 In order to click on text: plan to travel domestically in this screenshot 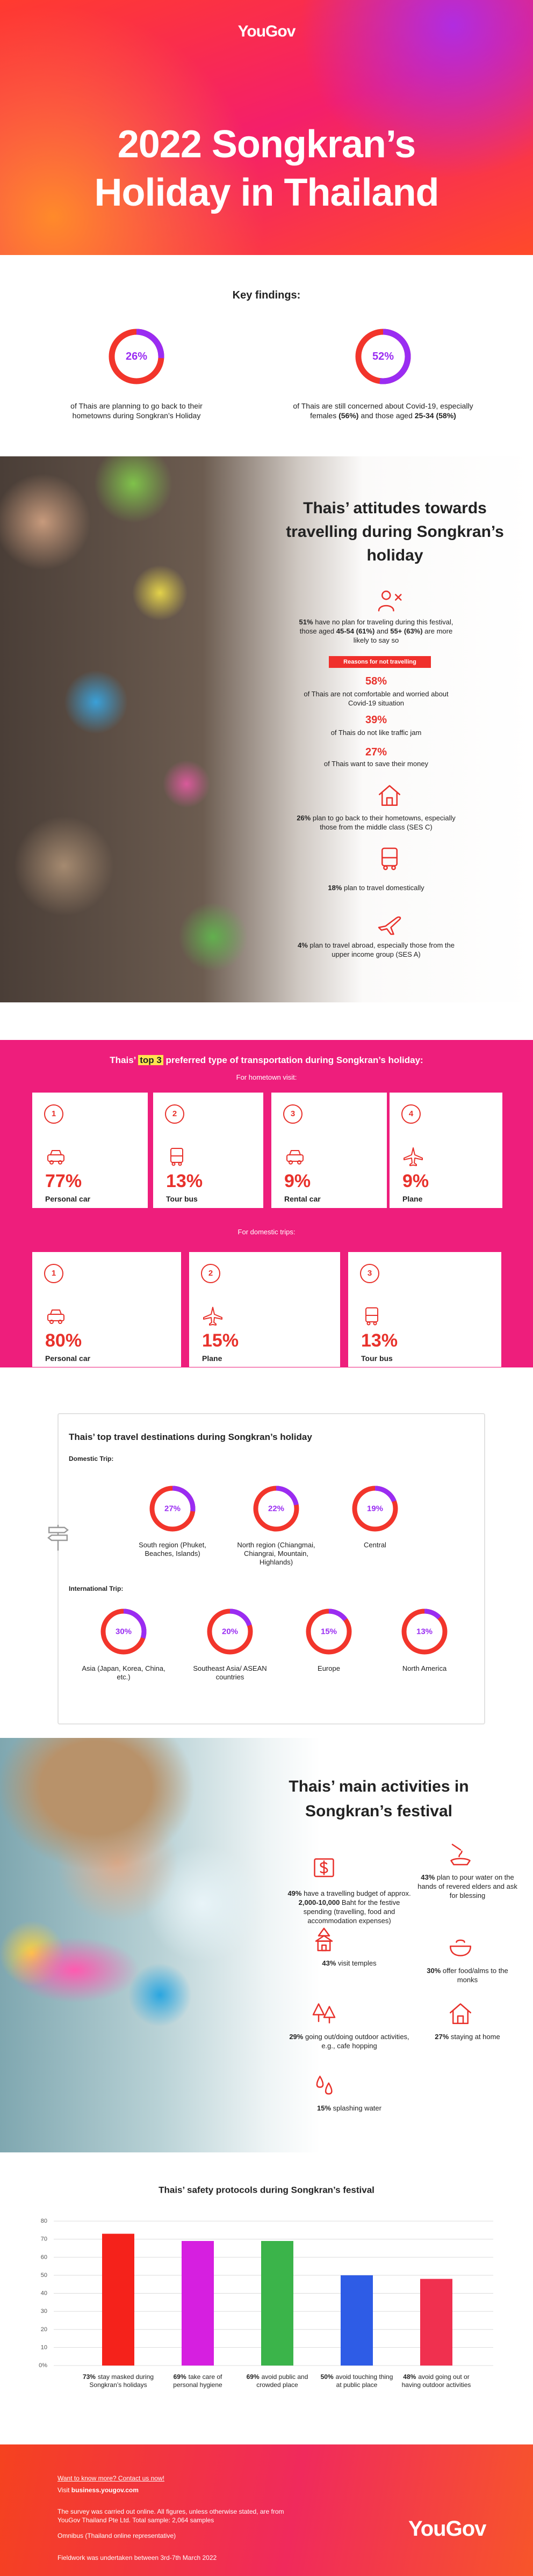, I will do `click(383, 888)`.